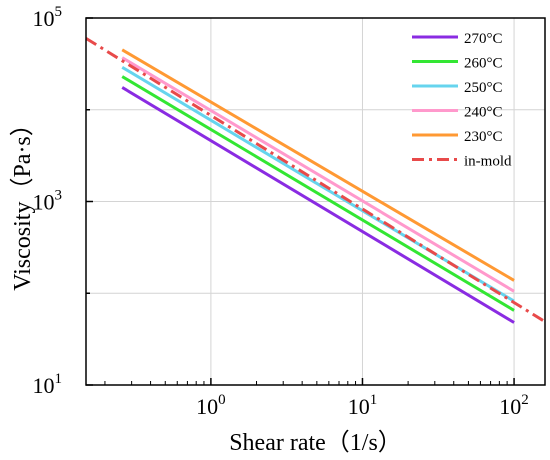 This screenshot has width=550, height=460. I want to click on legend-label: 270°C, so click(483, 39).